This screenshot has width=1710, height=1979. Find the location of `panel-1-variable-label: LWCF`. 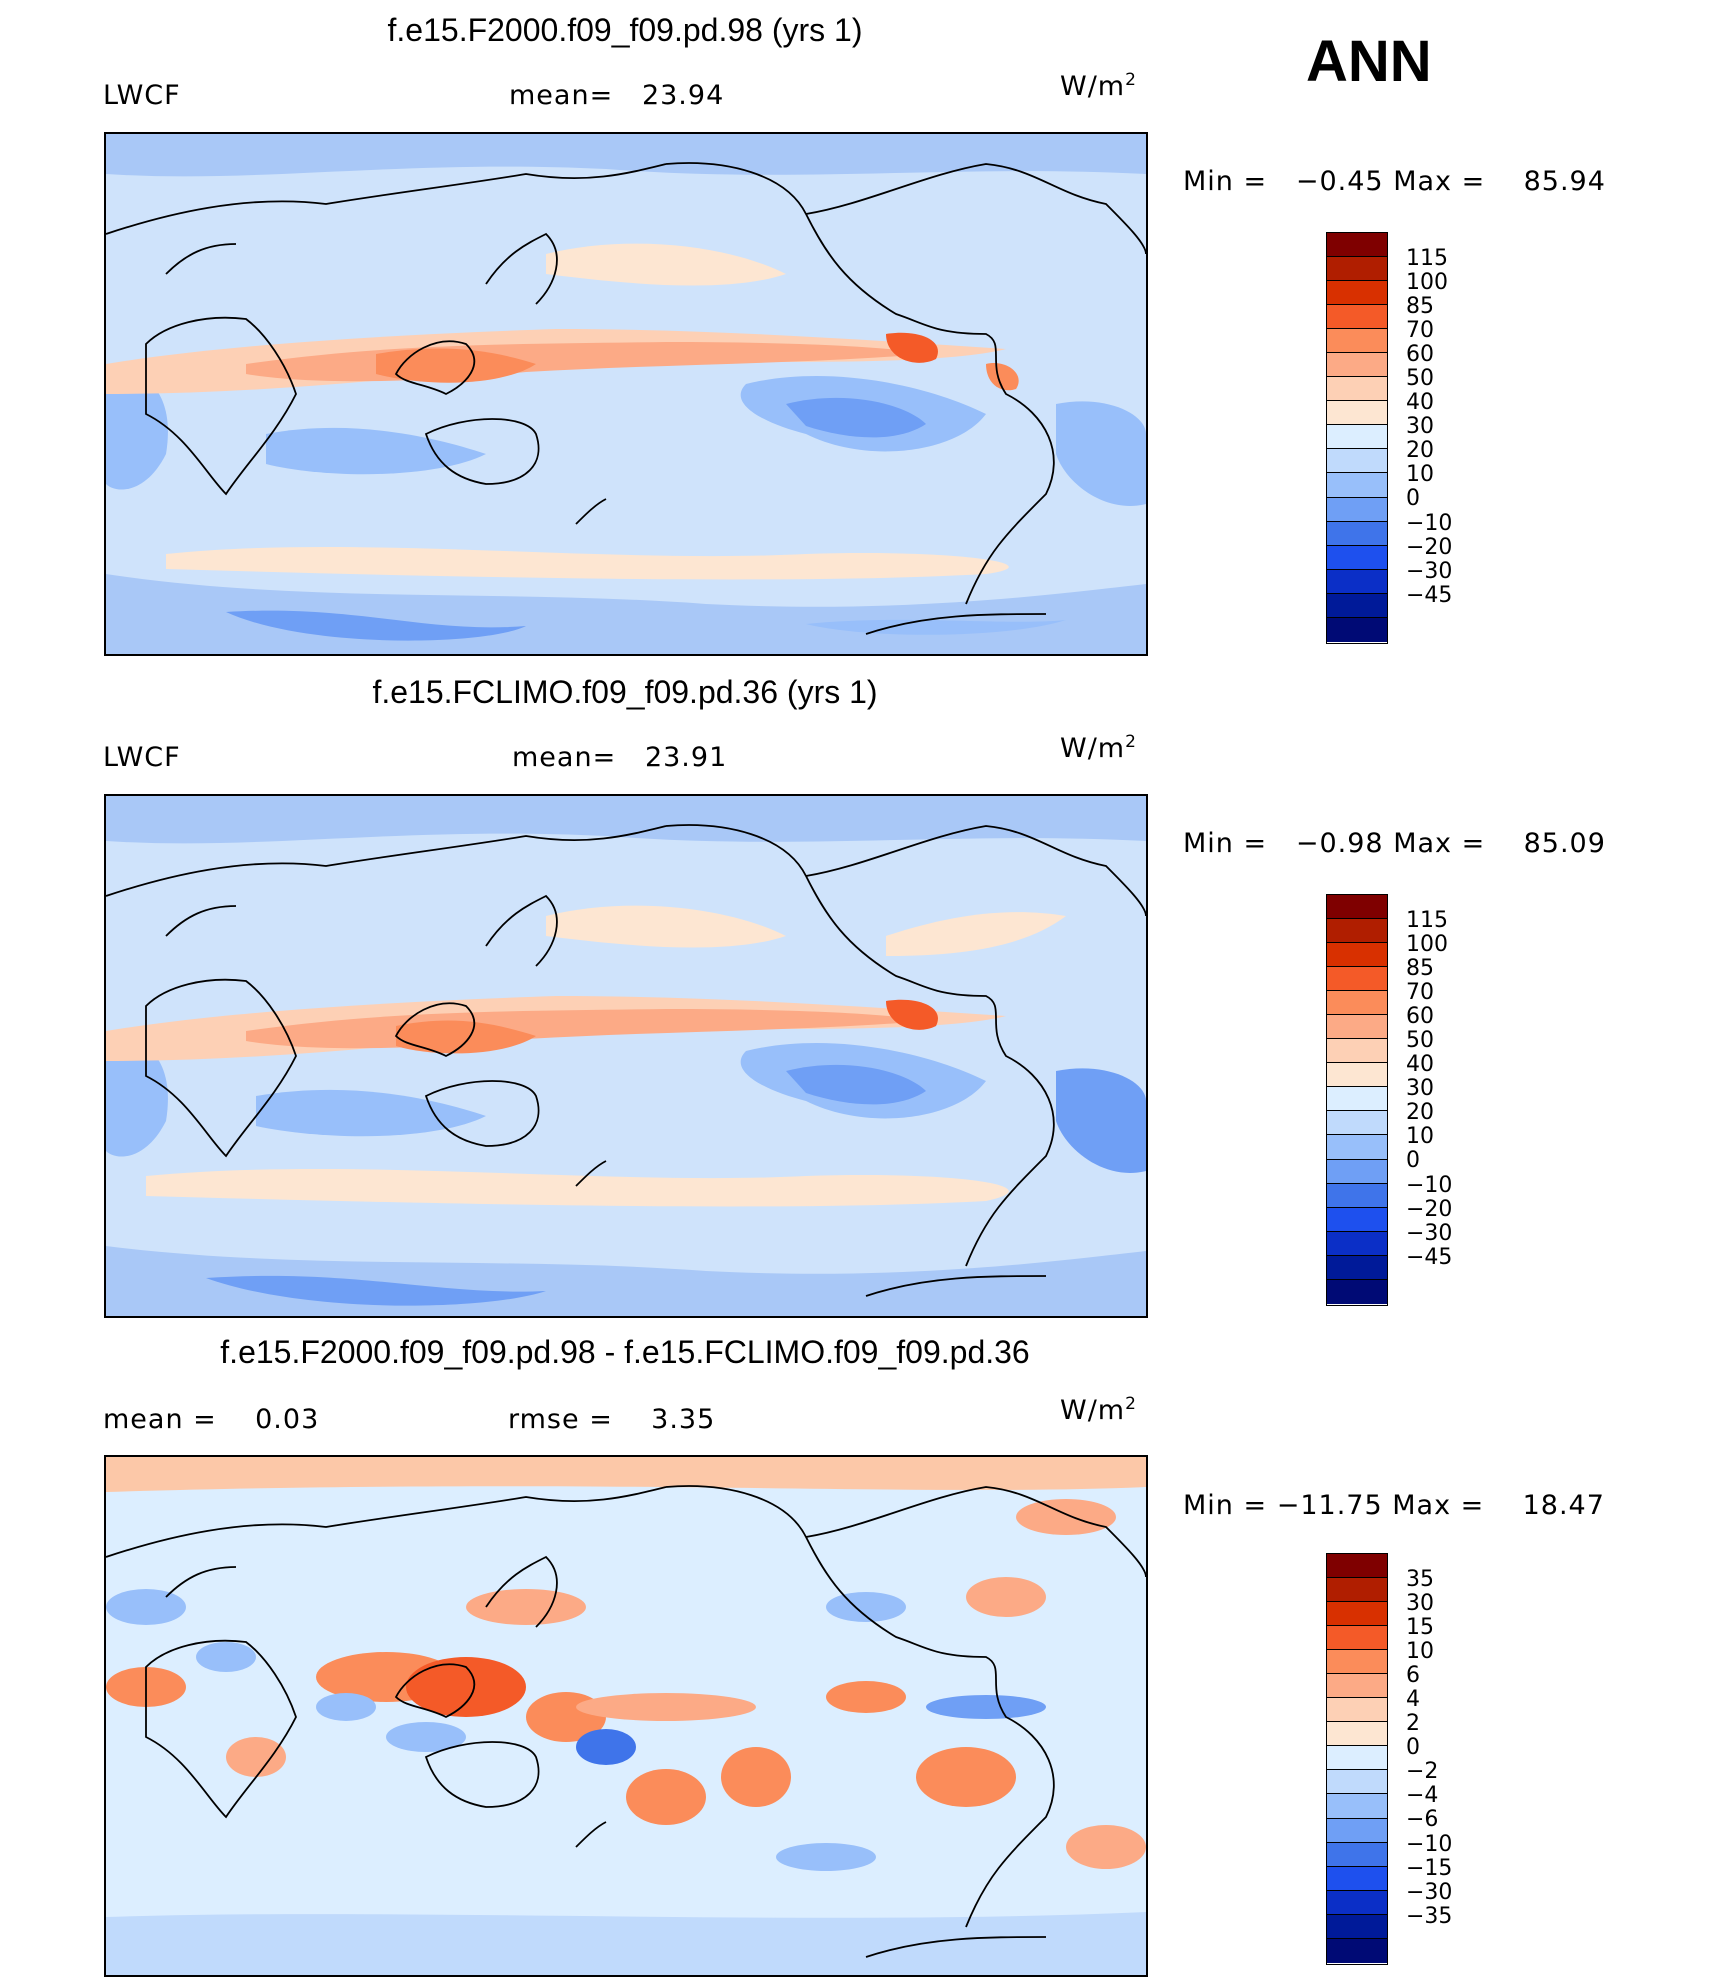

panel-1-variable-label: LWCF is located at coordinates (142, 95).